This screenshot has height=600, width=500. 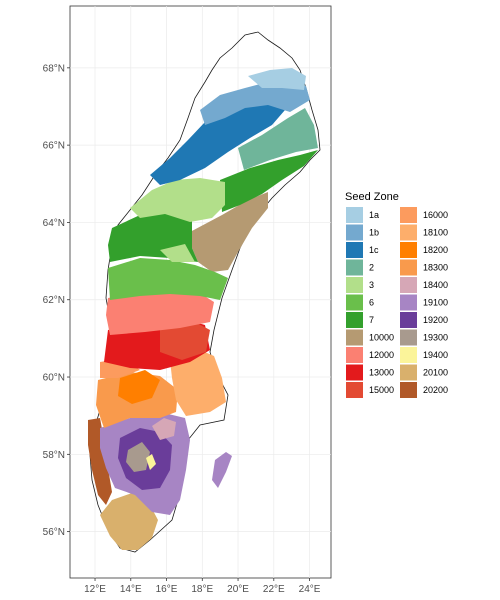 I want to click on x-tick-label: 18°E, so click(x=202, y=589).